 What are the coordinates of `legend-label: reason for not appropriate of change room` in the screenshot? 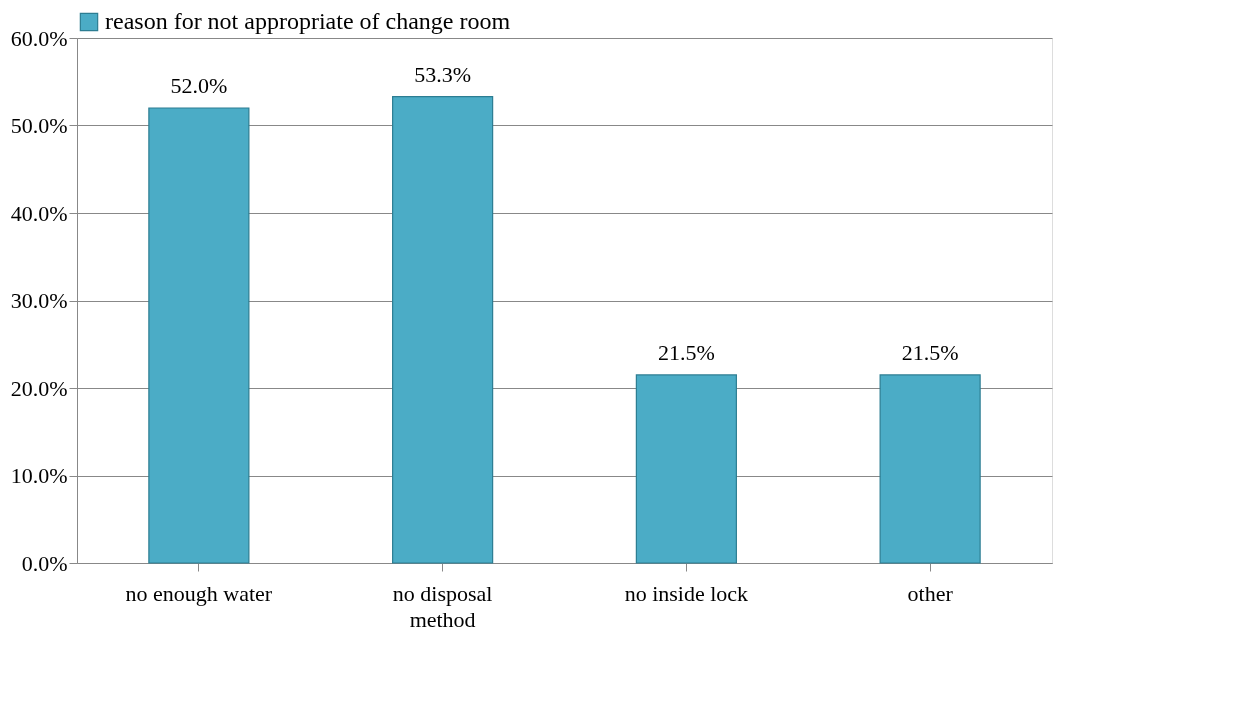 It's located at (308, 21).